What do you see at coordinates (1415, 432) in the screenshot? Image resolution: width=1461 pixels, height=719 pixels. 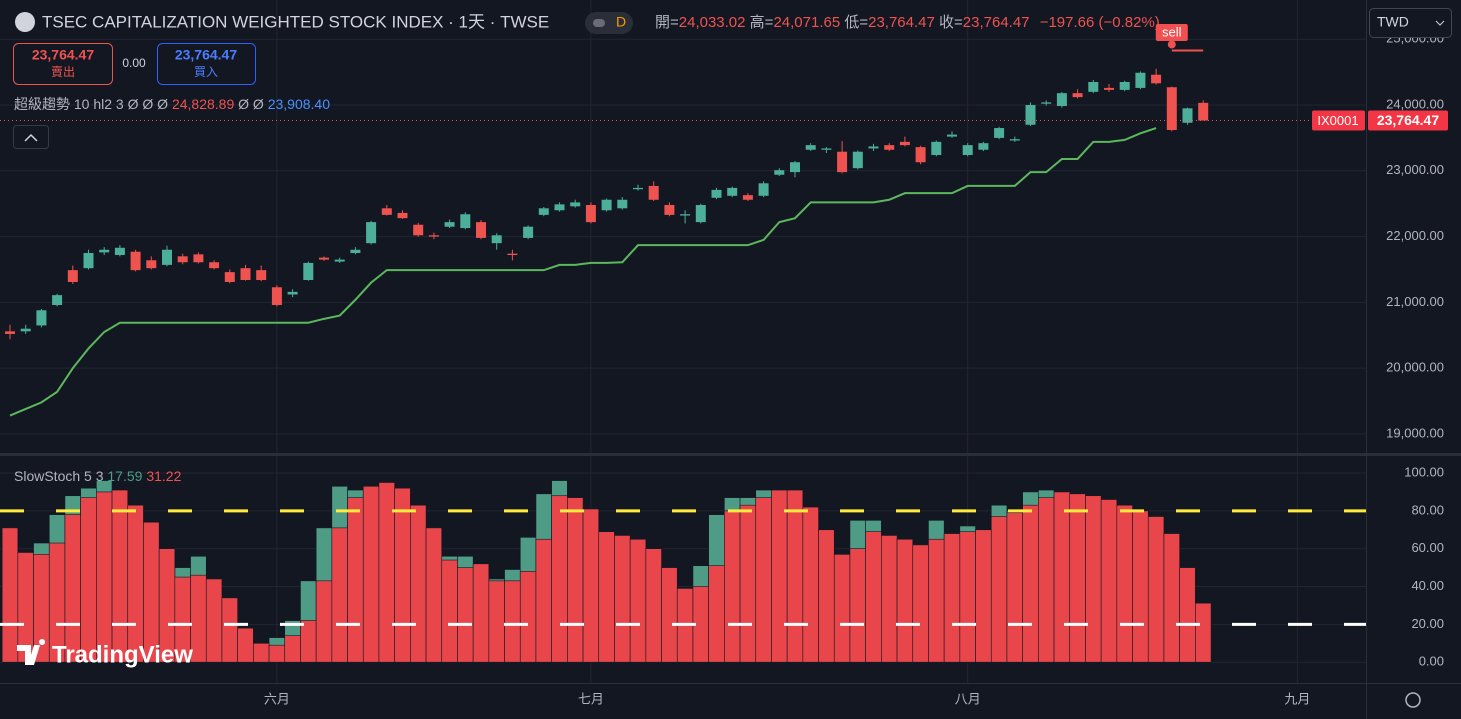 I see `y-tick-label: 19,000.00` at bounding box center [1415, 432].